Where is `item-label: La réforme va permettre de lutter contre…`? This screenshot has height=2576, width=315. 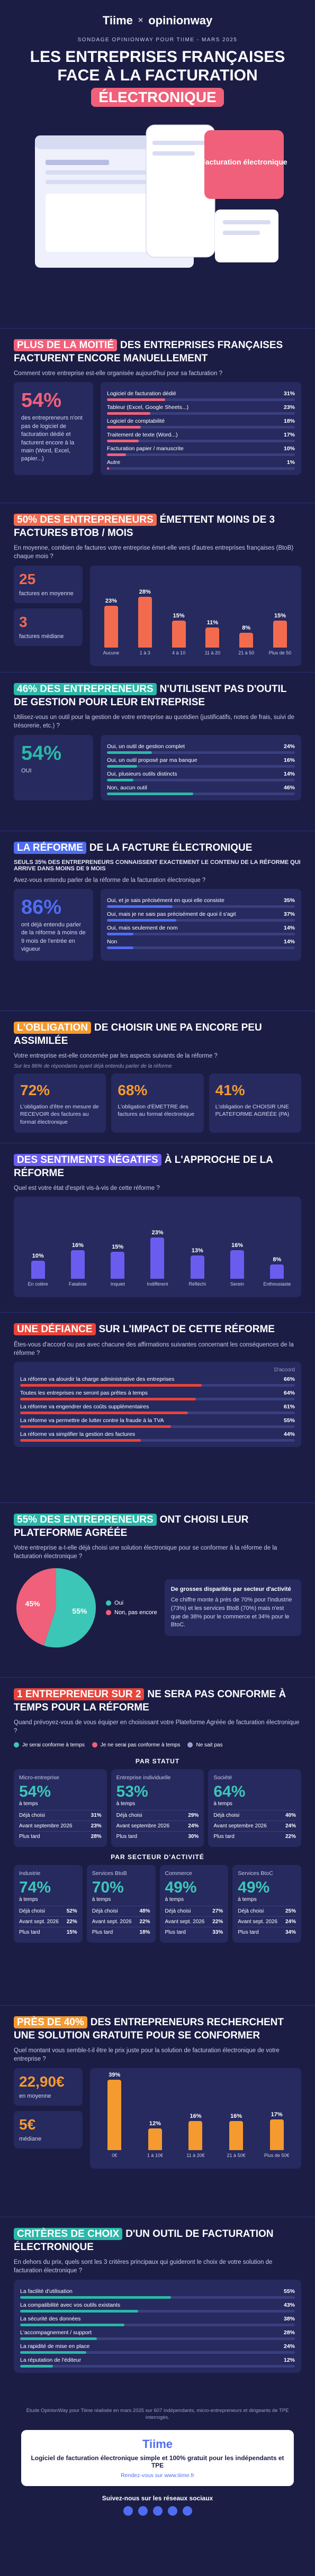 item-label: La réforme va permettre de lutter contre… is located at coordinates (92, 1420).